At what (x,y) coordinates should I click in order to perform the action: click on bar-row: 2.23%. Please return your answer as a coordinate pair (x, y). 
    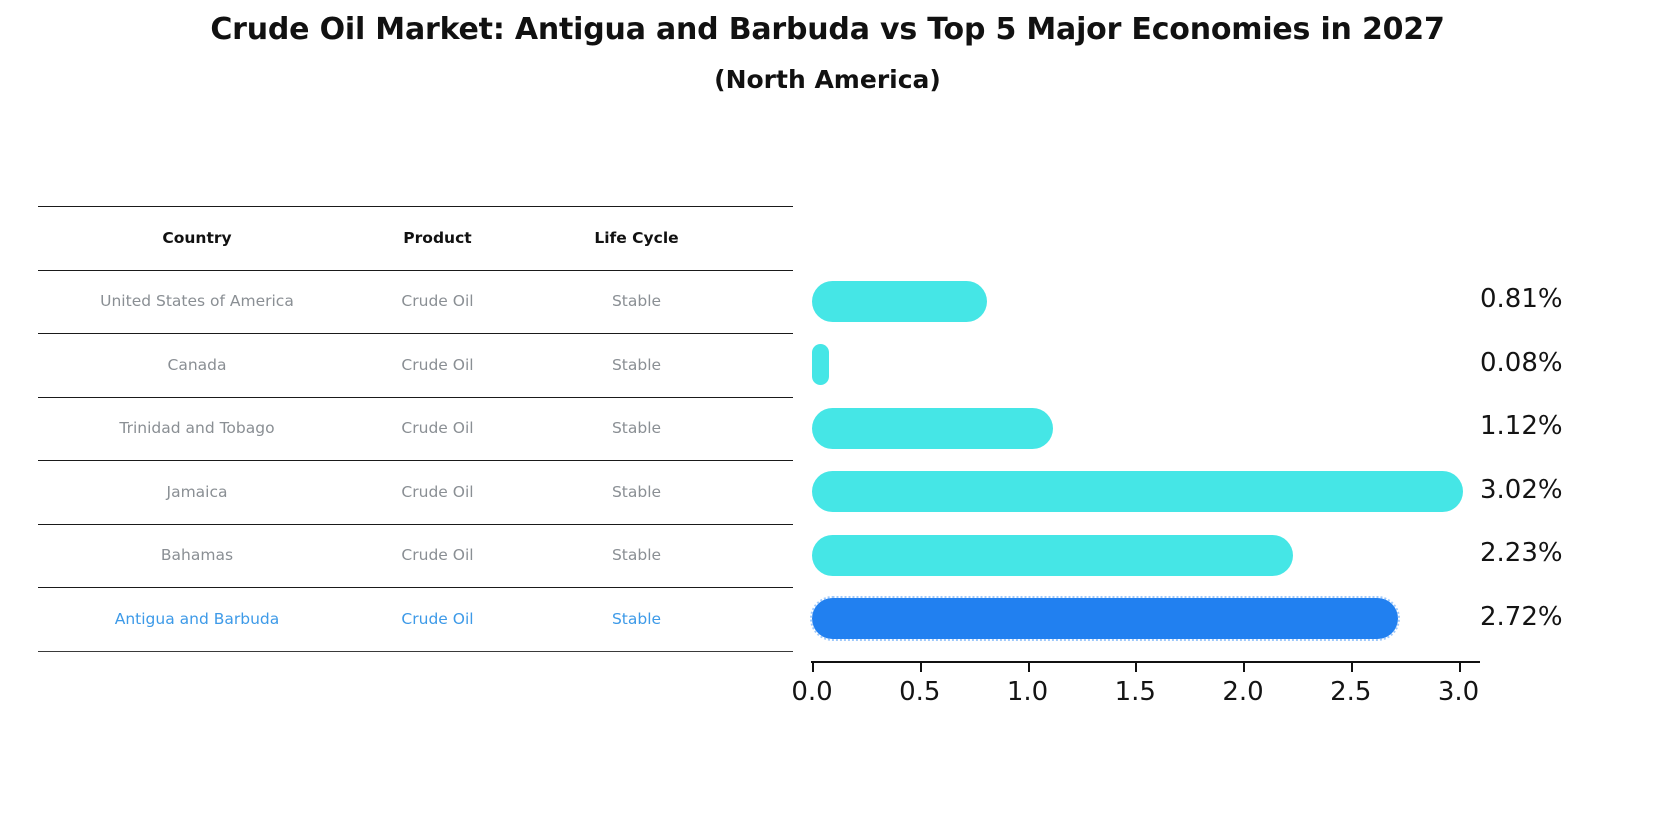
    Looking at the image, I should click on (827, 556).